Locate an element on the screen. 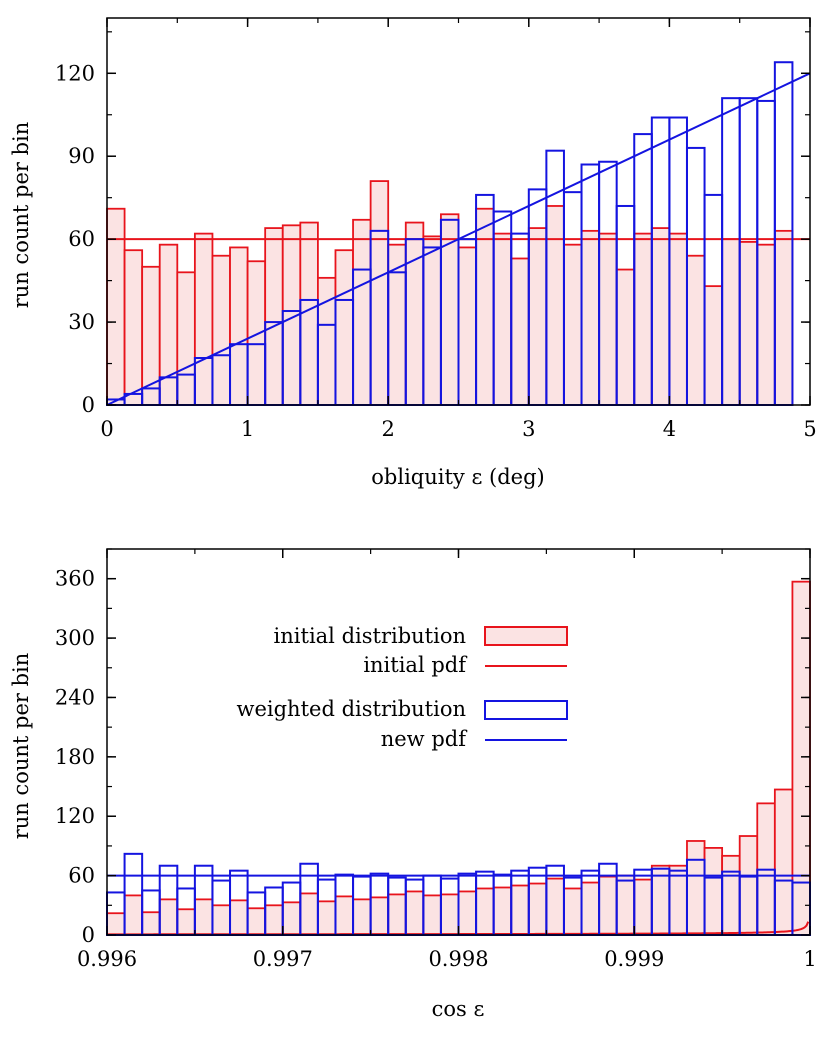  top-y-tick-label: 0 is located at coordinates (88, 405).